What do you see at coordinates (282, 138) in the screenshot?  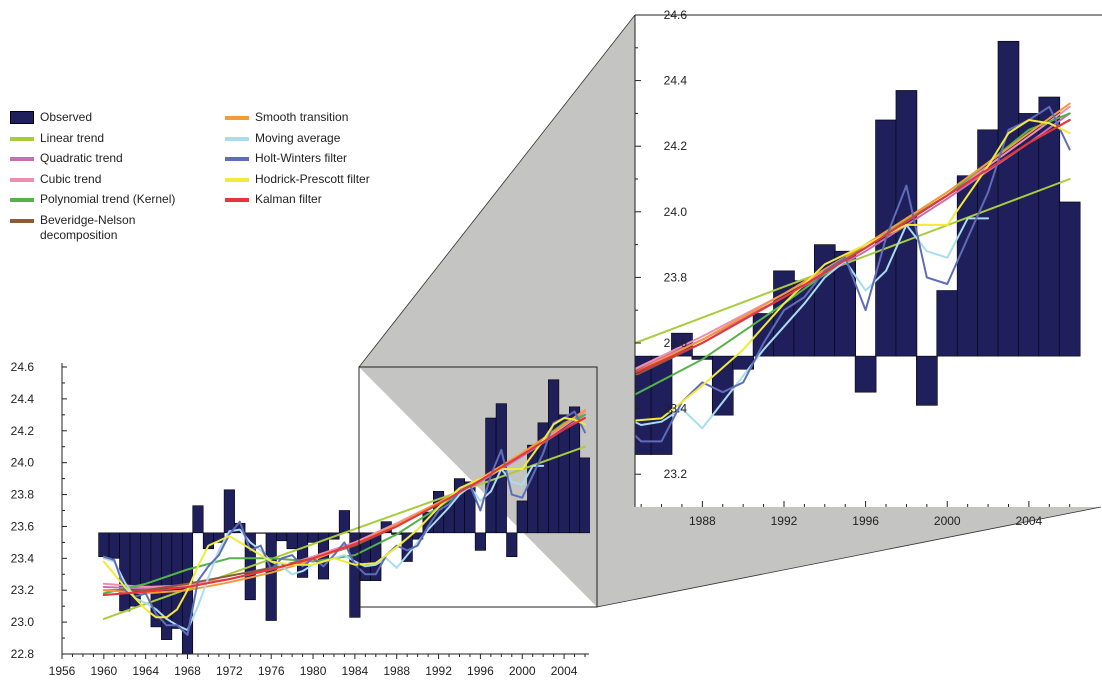 I see `legend-item: Moving average` at bounding box center [282, 138].